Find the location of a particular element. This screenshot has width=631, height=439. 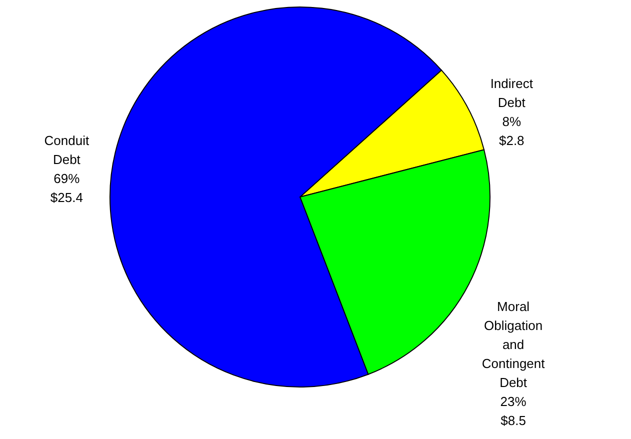

slice-label: Conduit Debt is located at coordinates (67, 149).